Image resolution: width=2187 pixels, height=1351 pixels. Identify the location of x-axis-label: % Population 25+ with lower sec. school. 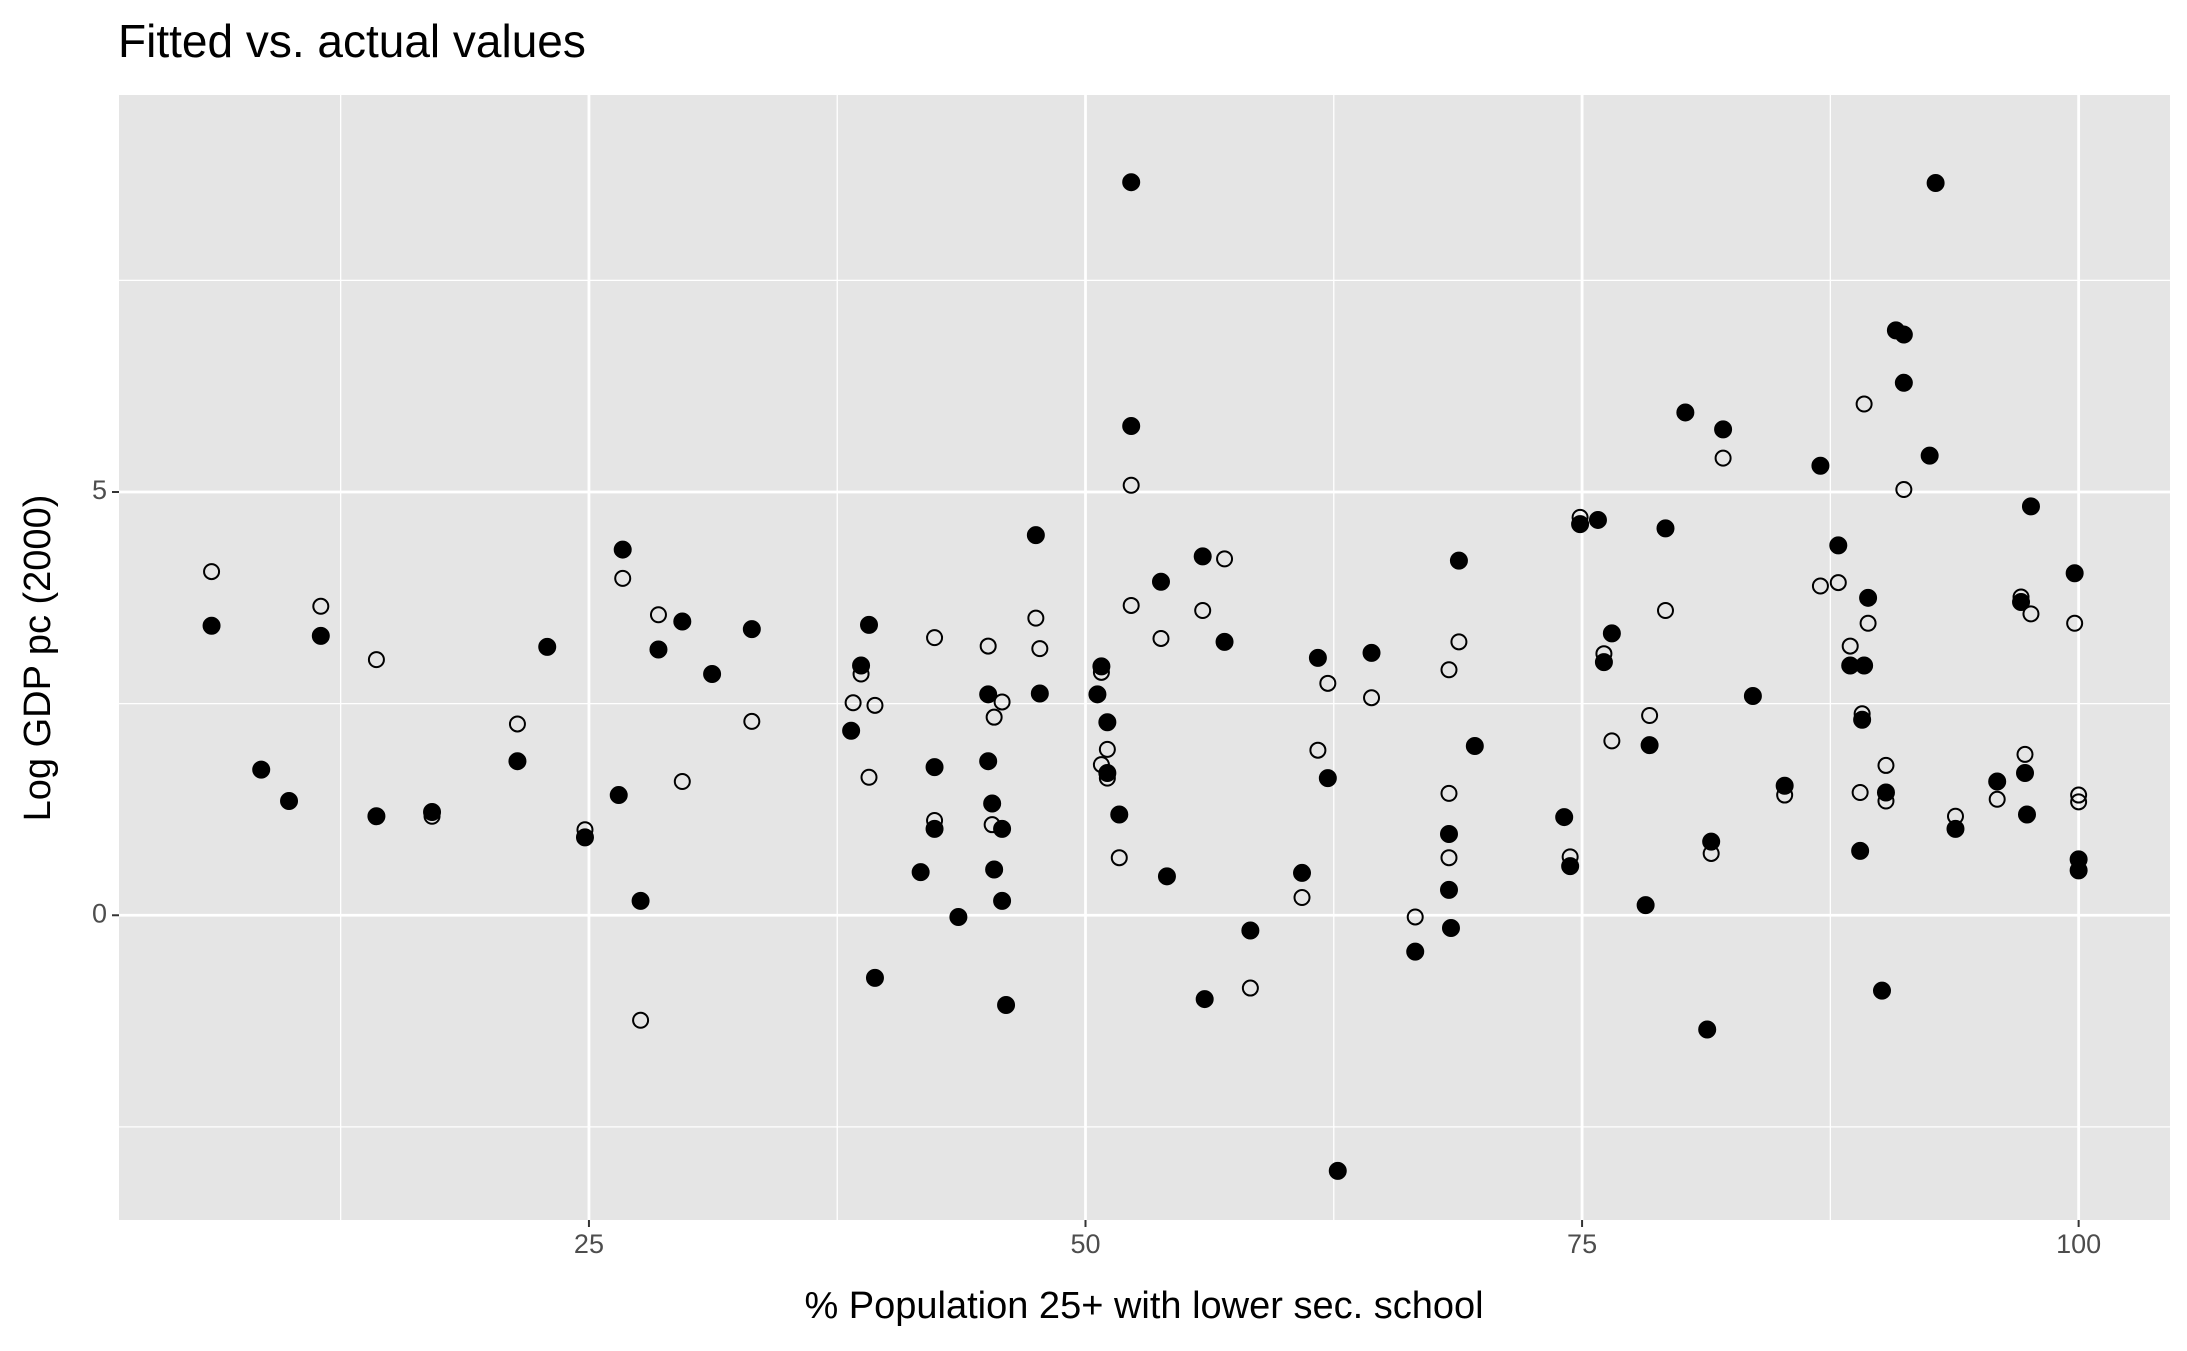
(1143, 1306).